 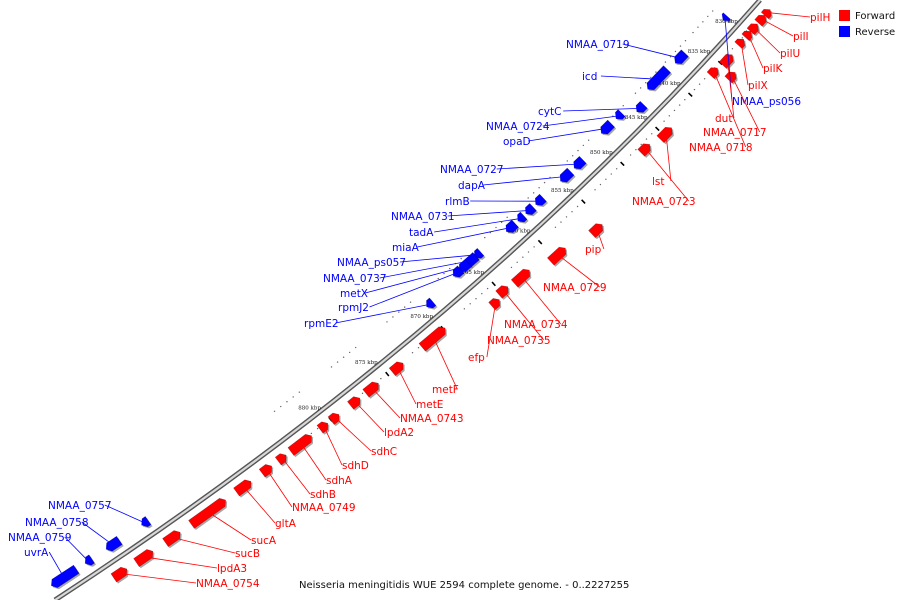 What do you see at coordinates (820, 18) in the screenshot?
I see `gene-label-pilh: pilH` at bounding box center [820, 18].